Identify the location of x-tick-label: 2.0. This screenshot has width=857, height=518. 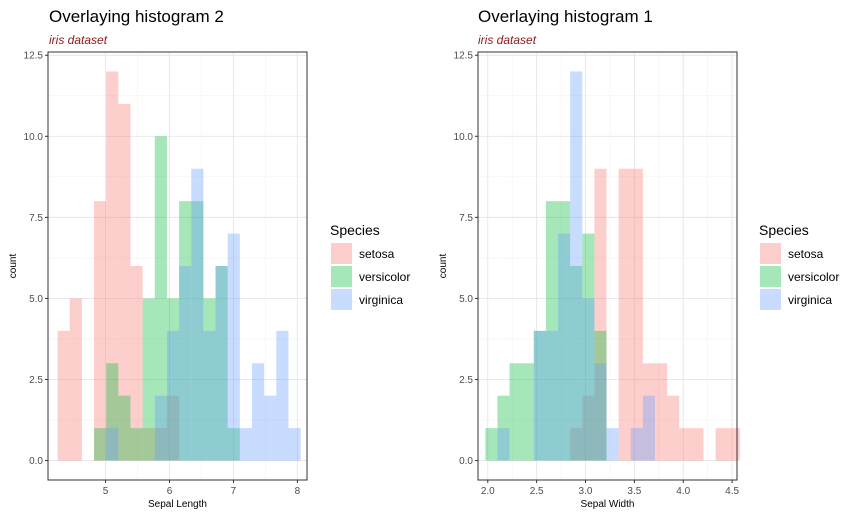
(488, 491).